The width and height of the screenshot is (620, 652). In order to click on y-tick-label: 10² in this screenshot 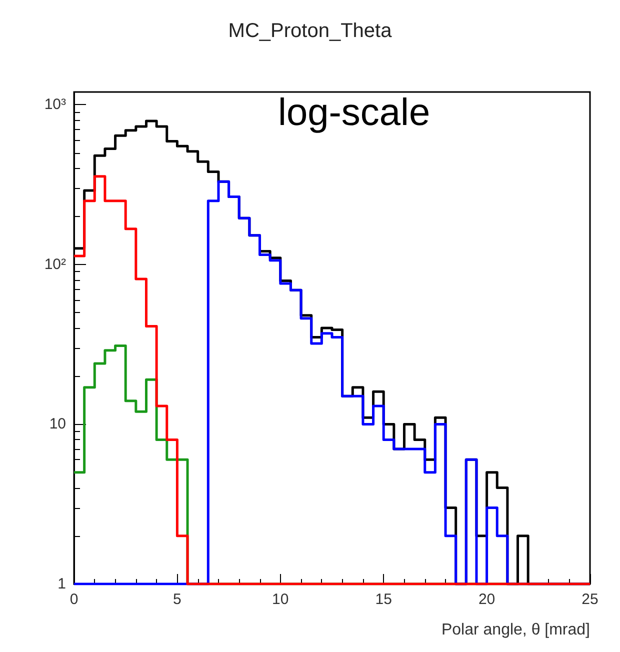, I will do `click(55, 264)`.